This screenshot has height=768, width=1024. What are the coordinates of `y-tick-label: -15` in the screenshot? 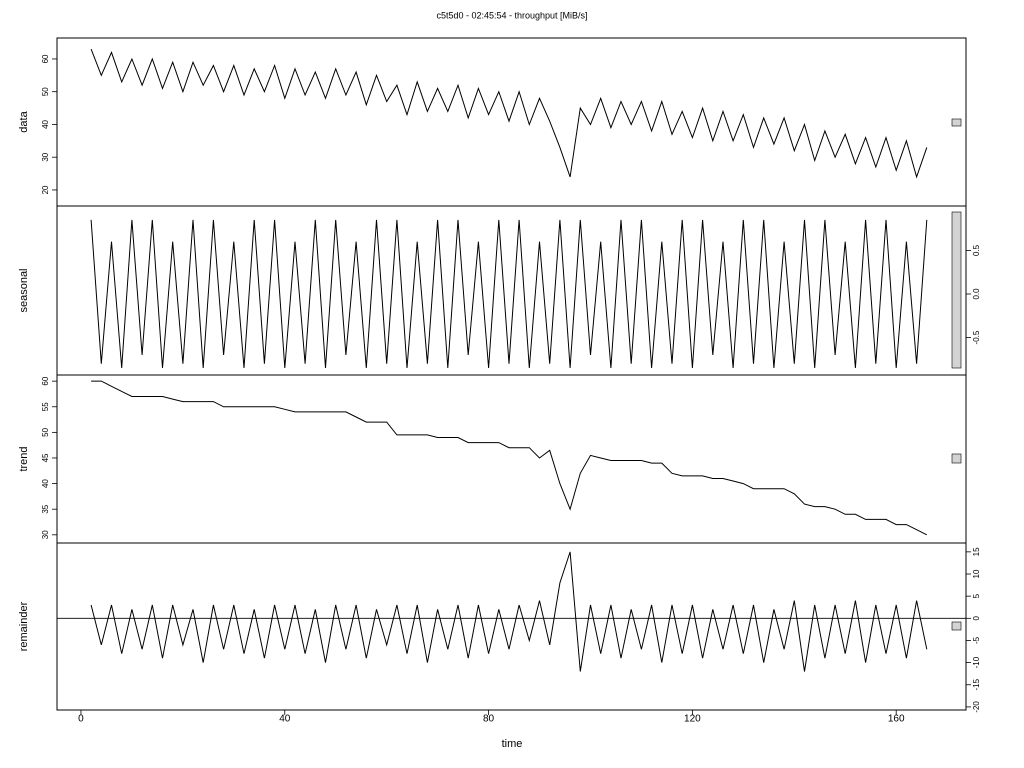 It's located at (976, 684).